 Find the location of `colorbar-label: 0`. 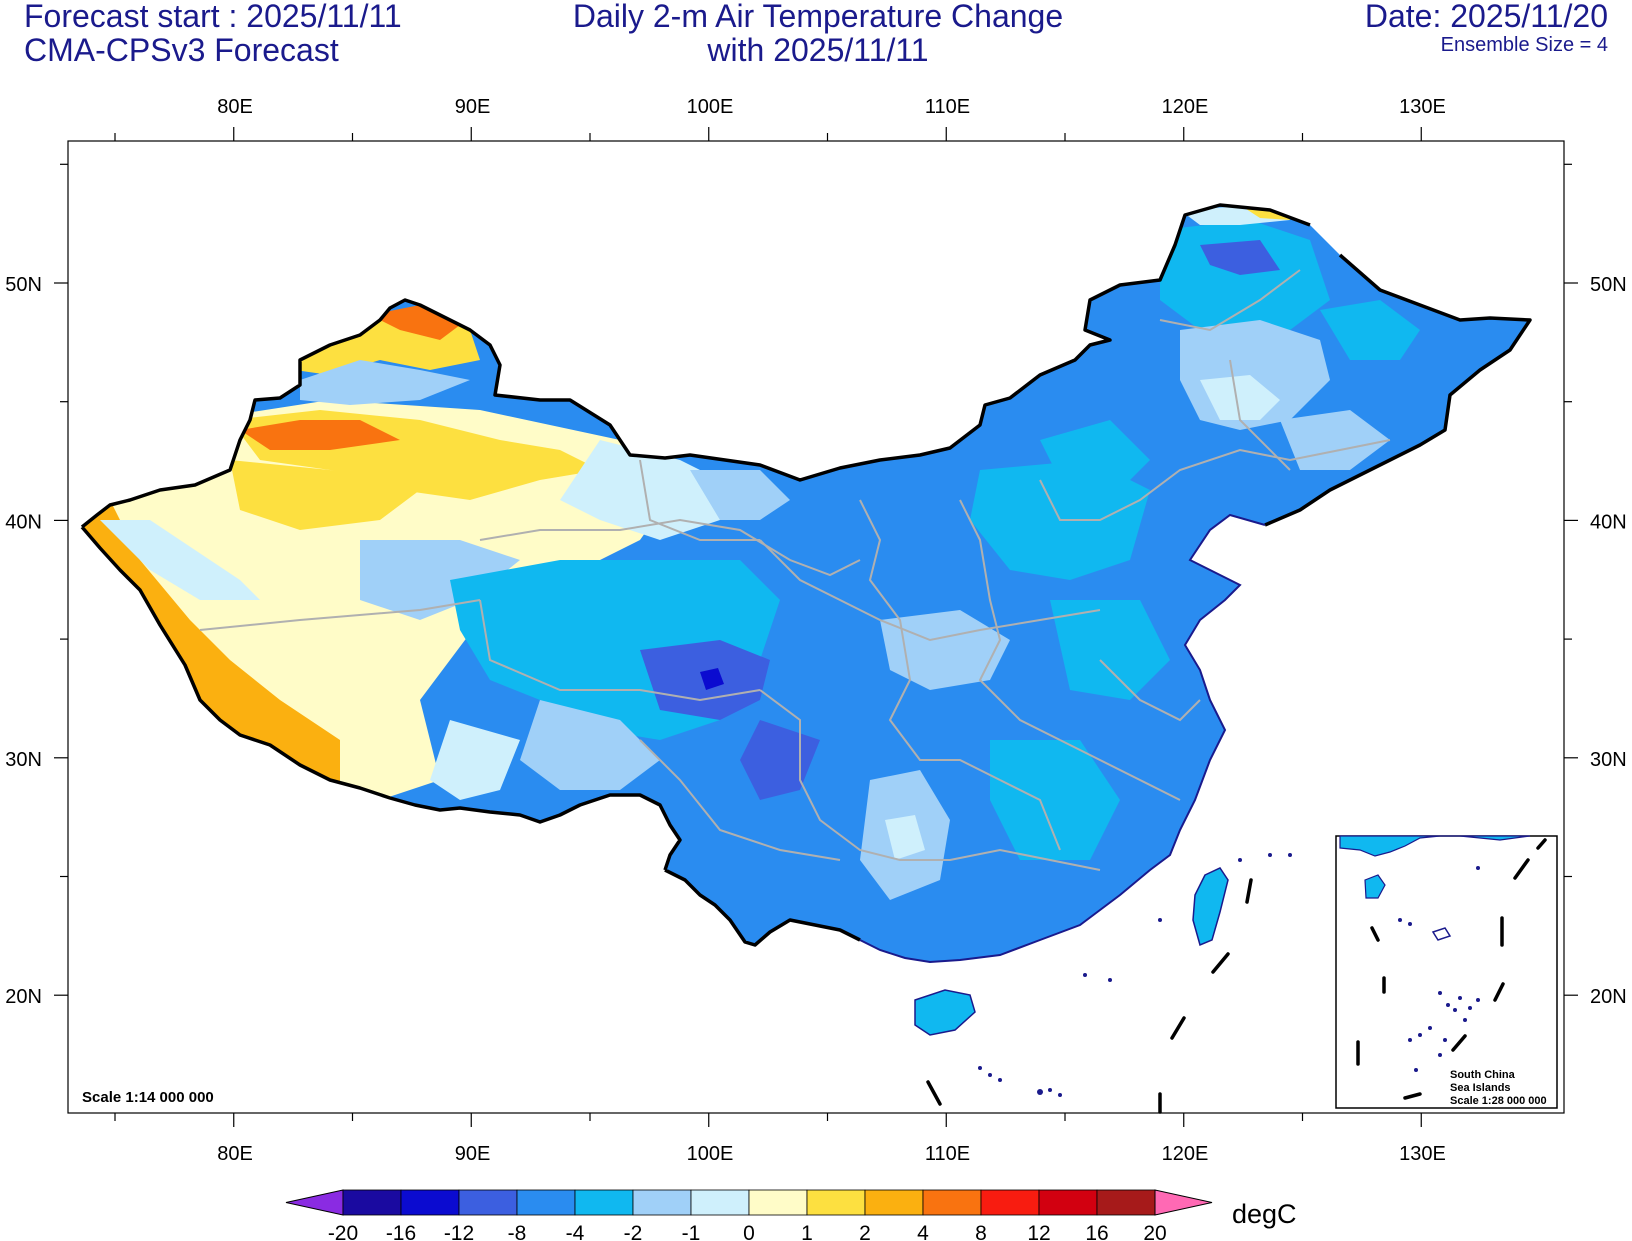

colorbar-label: 0 is located at coordinates (749, 1231).